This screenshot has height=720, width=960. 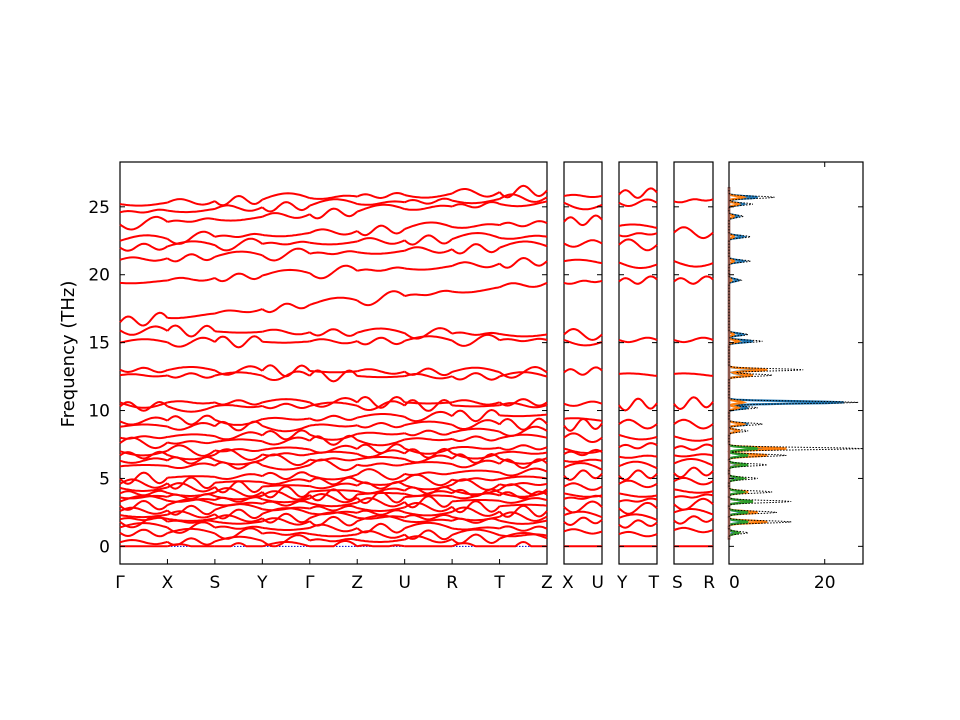 I want to click on x-tick-label: R, so click(x=452, y=583).